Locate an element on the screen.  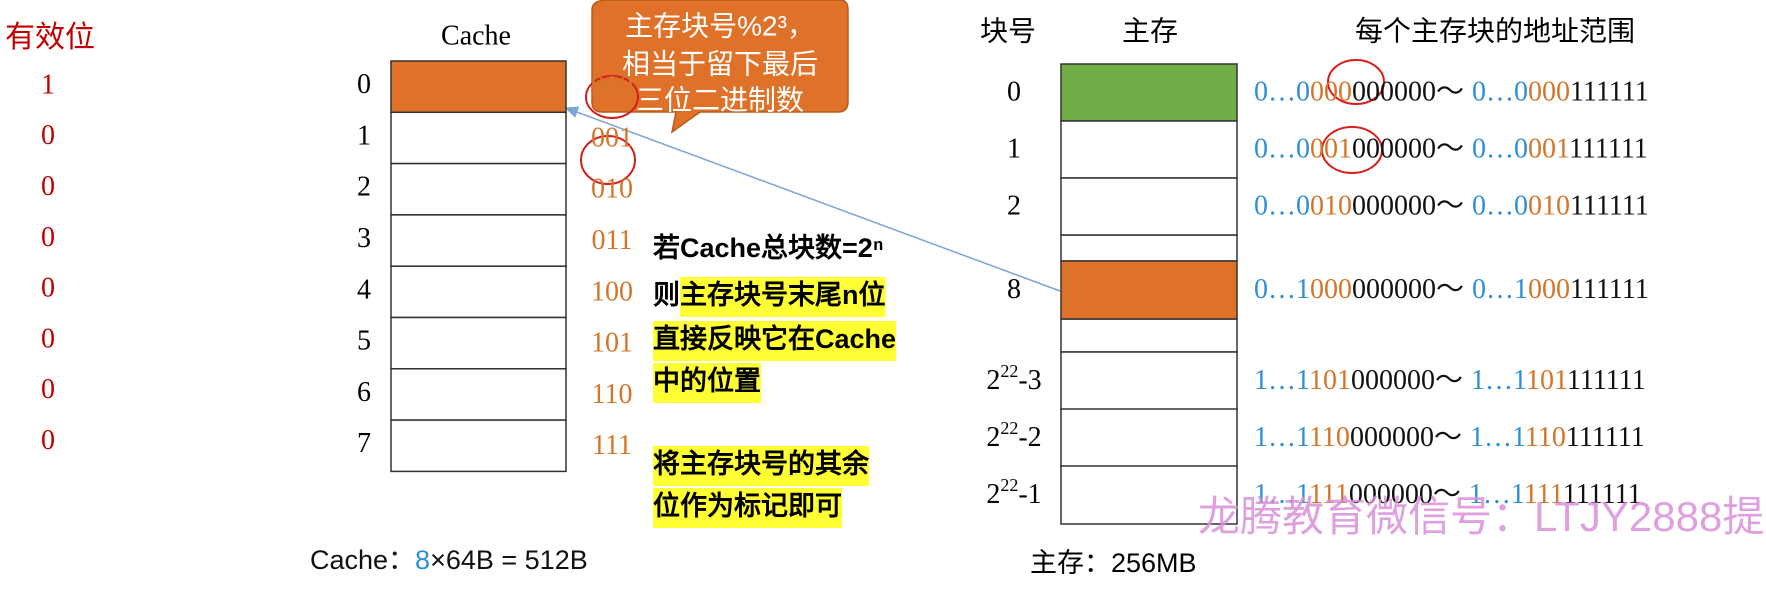
cache-bits: 111 is located at coordinates (612, 445).